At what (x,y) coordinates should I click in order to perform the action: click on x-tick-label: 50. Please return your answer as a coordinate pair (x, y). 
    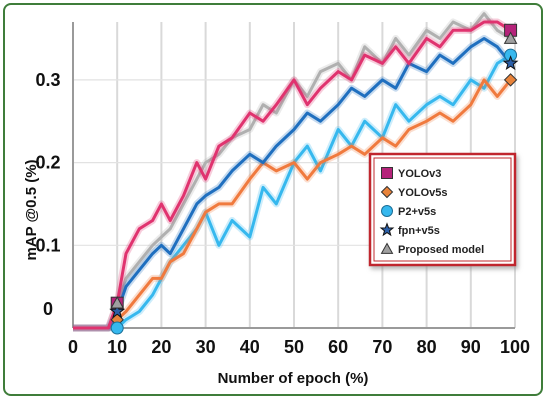
    Looking at the image, I should click on (294, 347).